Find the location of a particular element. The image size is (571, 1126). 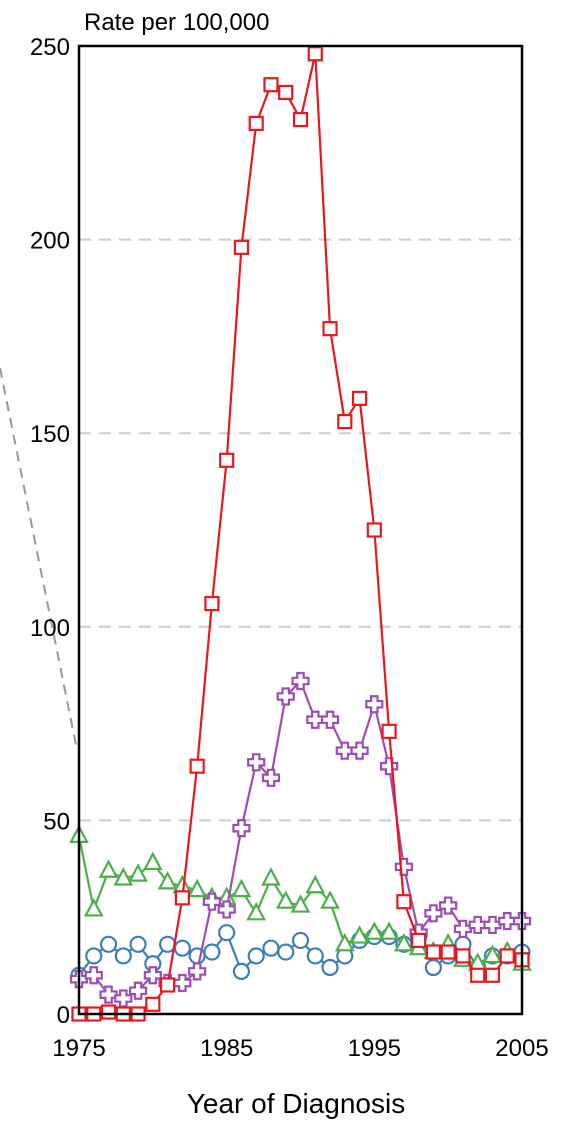

y-tick-label: 0 is located at coordinates (63, 1015).